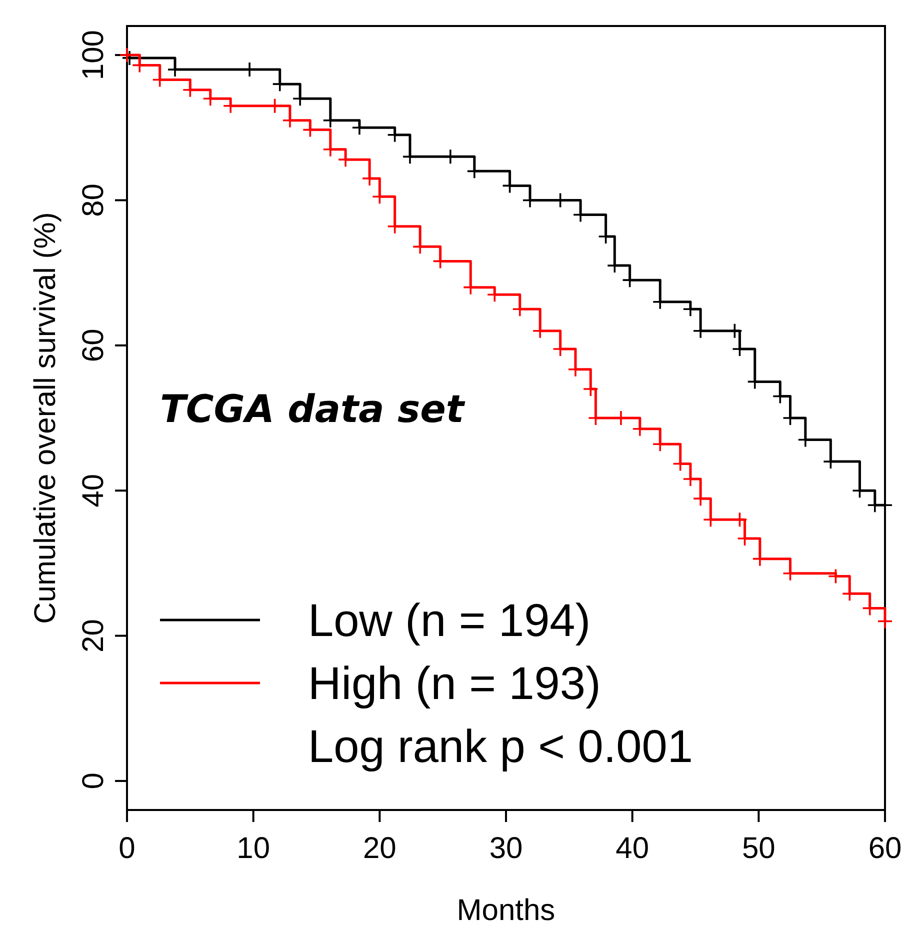 The width and height of the screenshot is (908, 936). Describe the element at coordinates (93, 491) in the screenshot. I see `y-tick-label: 40` at that location.